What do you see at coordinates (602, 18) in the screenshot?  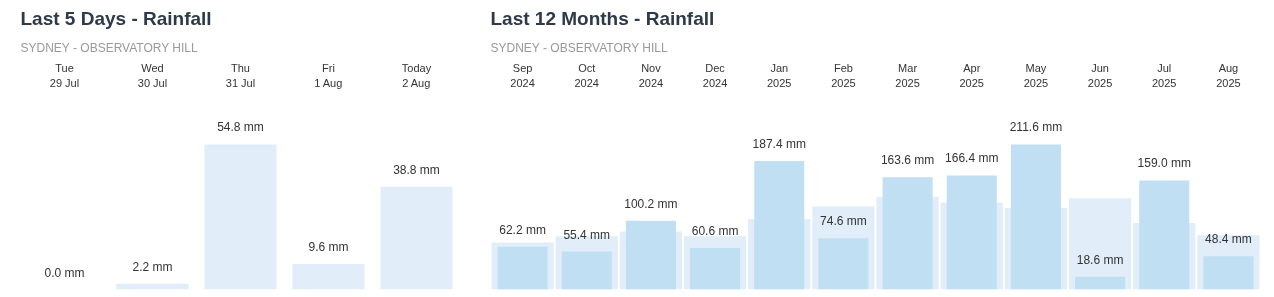 I see `chart-title: Last 12 Months - Rainfall` at bounding box center [602, 18].